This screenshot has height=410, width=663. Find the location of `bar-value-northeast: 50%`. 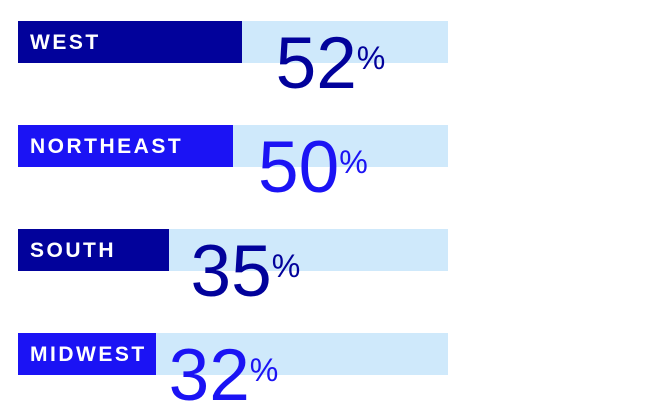

bar-value-northeast: 50% is located at coordinates (313, 167).